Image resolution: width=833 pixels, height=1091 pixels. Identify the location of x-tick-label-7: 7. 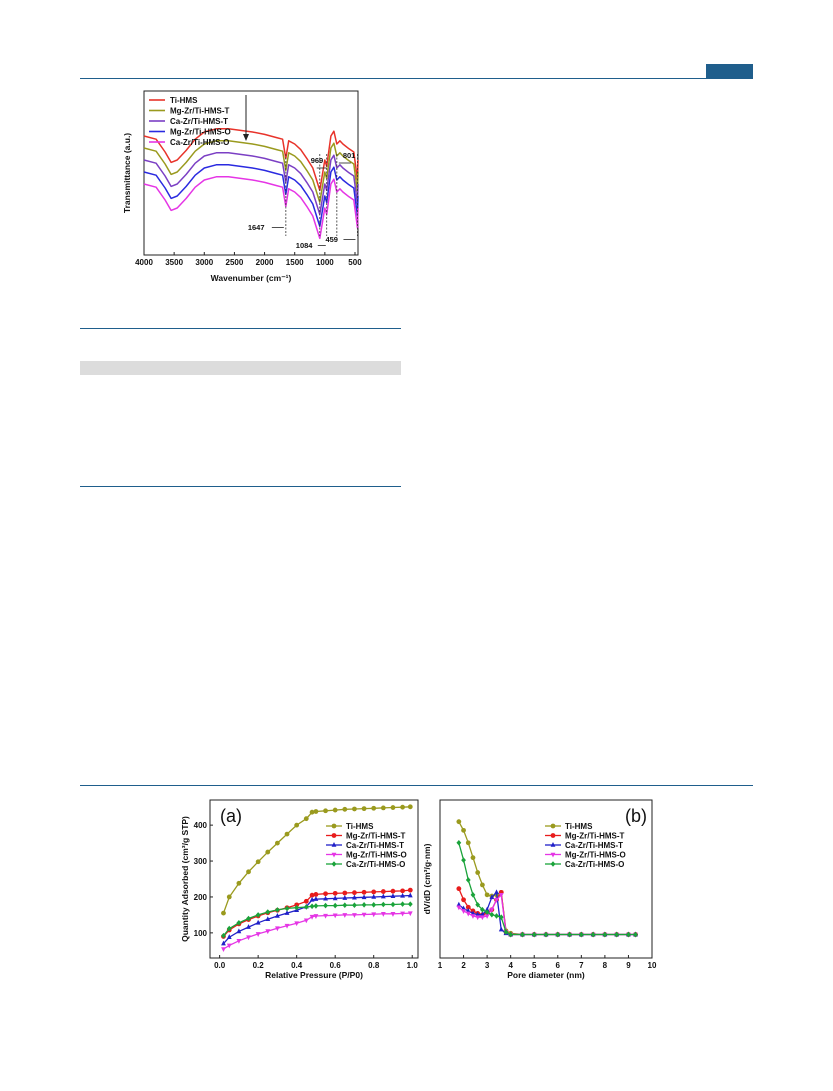
(581, 965).